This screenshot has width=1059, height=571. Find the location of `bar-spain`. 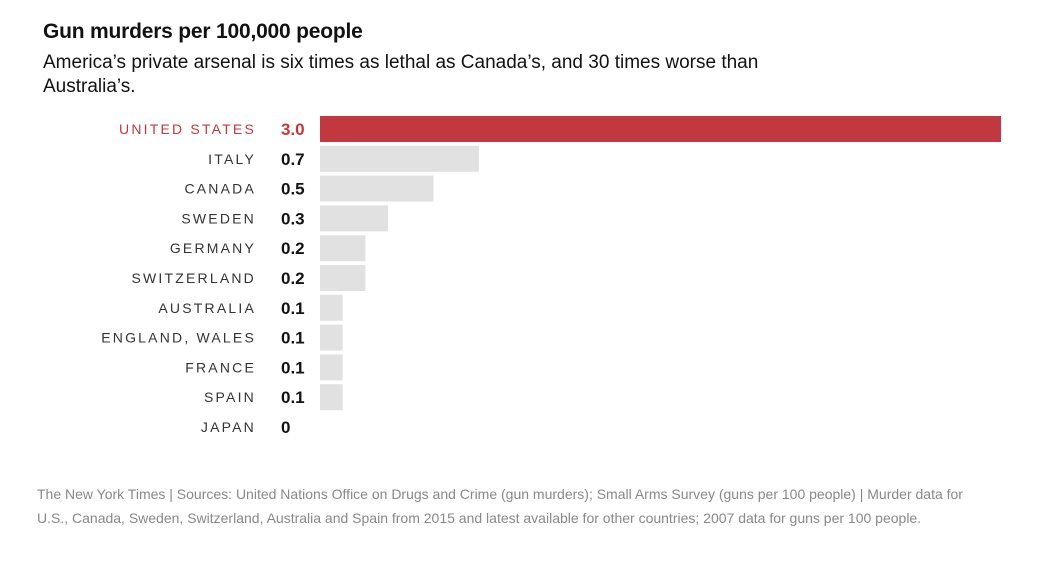

bar-spain is located at coordinates (331, 397).